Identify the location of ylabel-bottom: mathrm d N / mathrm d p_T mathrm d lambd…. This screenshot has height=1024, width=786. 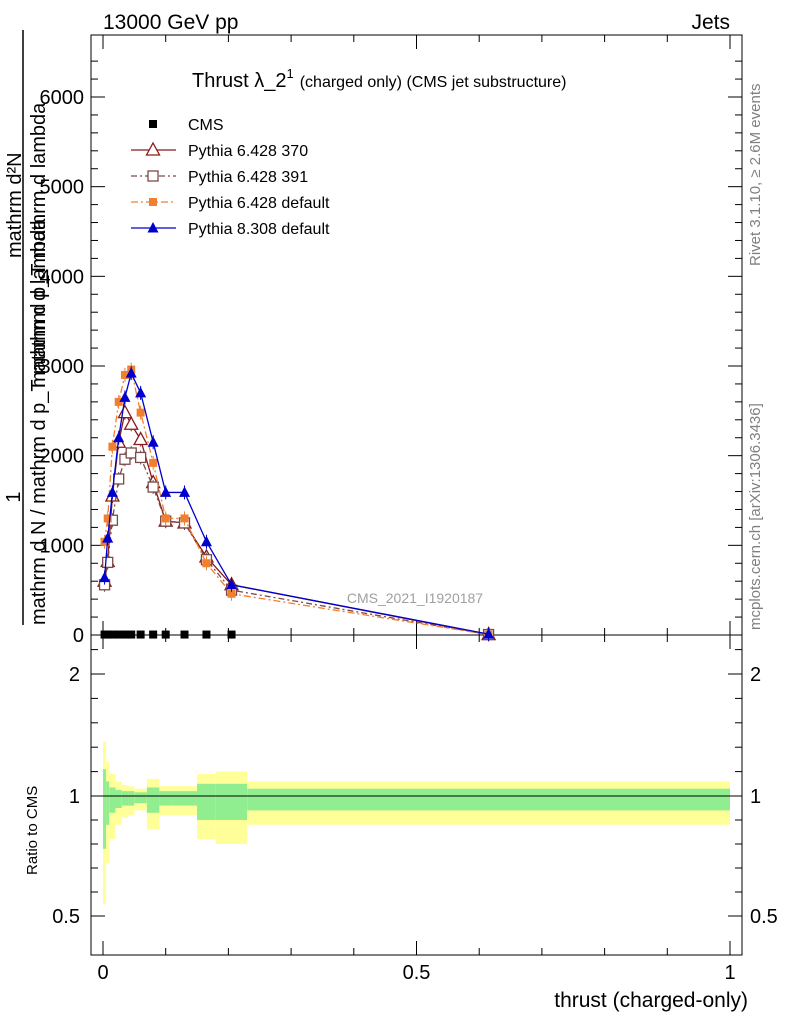
(39, 421).